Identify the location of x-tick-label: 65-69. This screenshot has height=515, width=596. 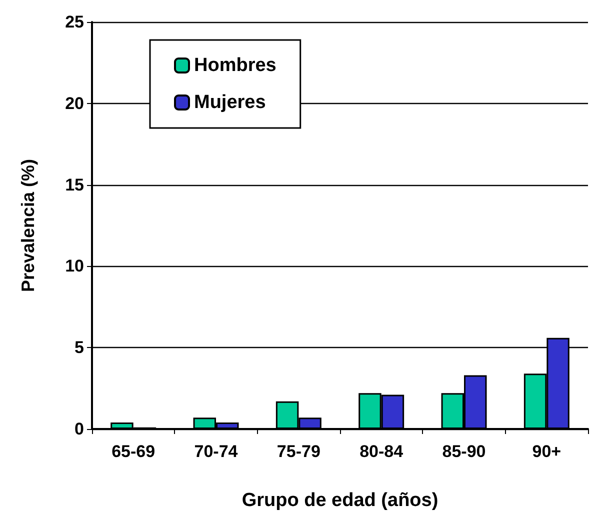
(134, 451).